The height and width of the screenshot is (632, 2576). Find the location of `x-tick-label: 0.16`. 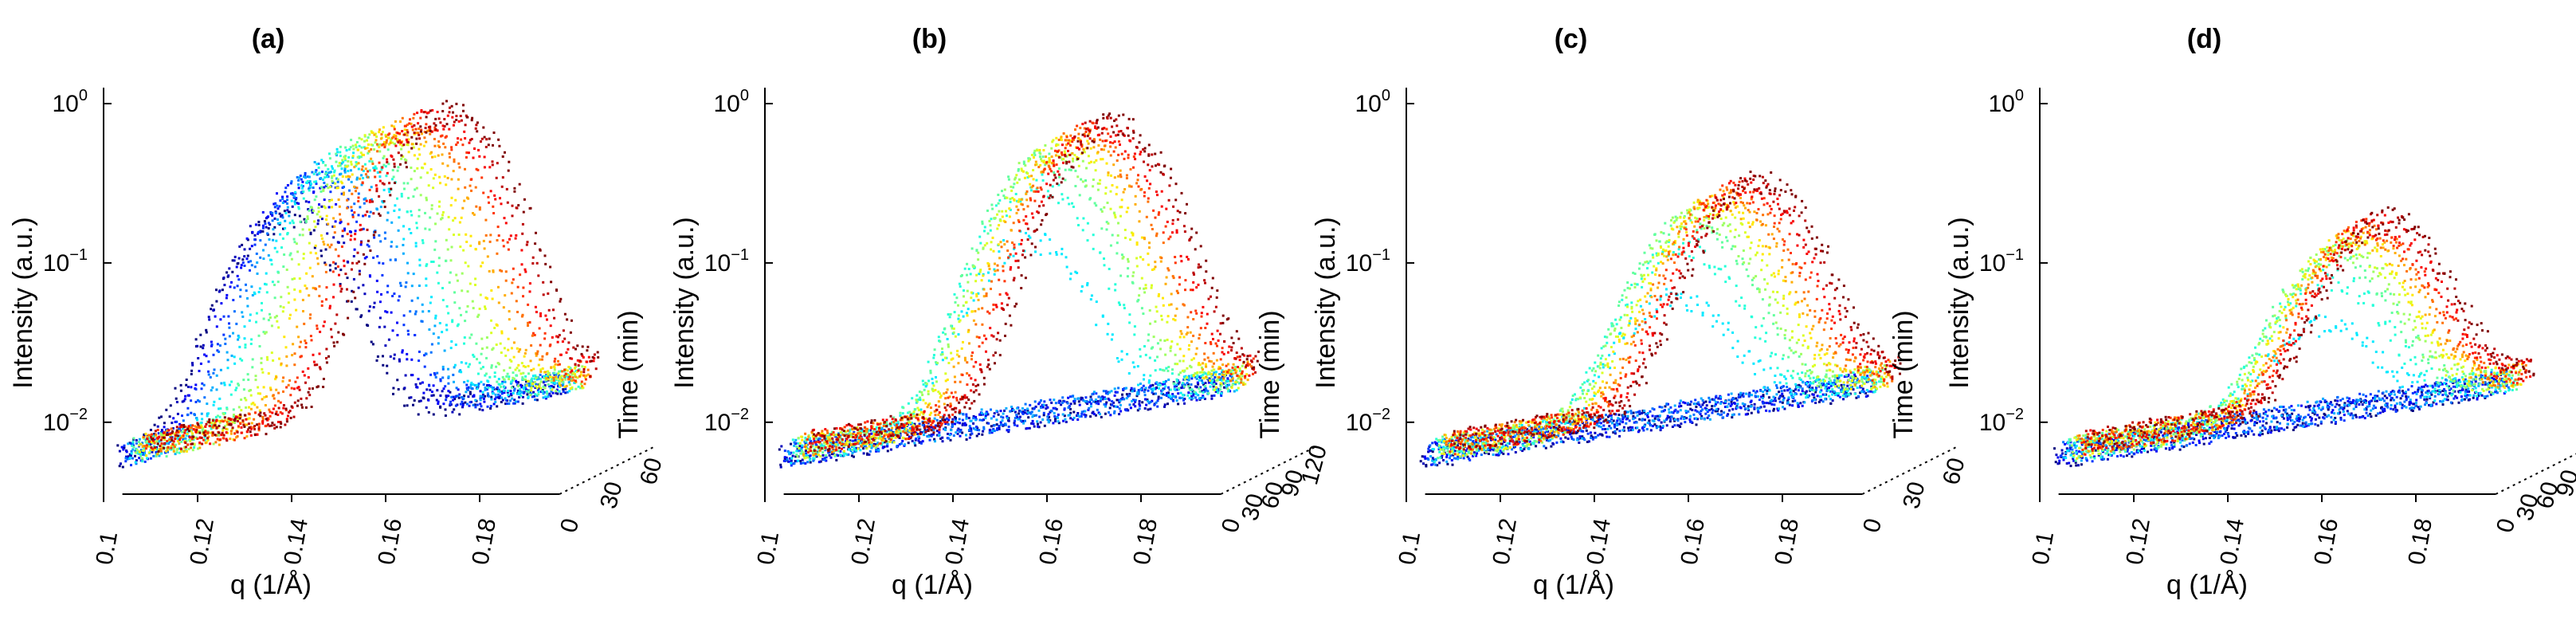

x-tick-label: 0.16 is located at coordinates (390, 541).